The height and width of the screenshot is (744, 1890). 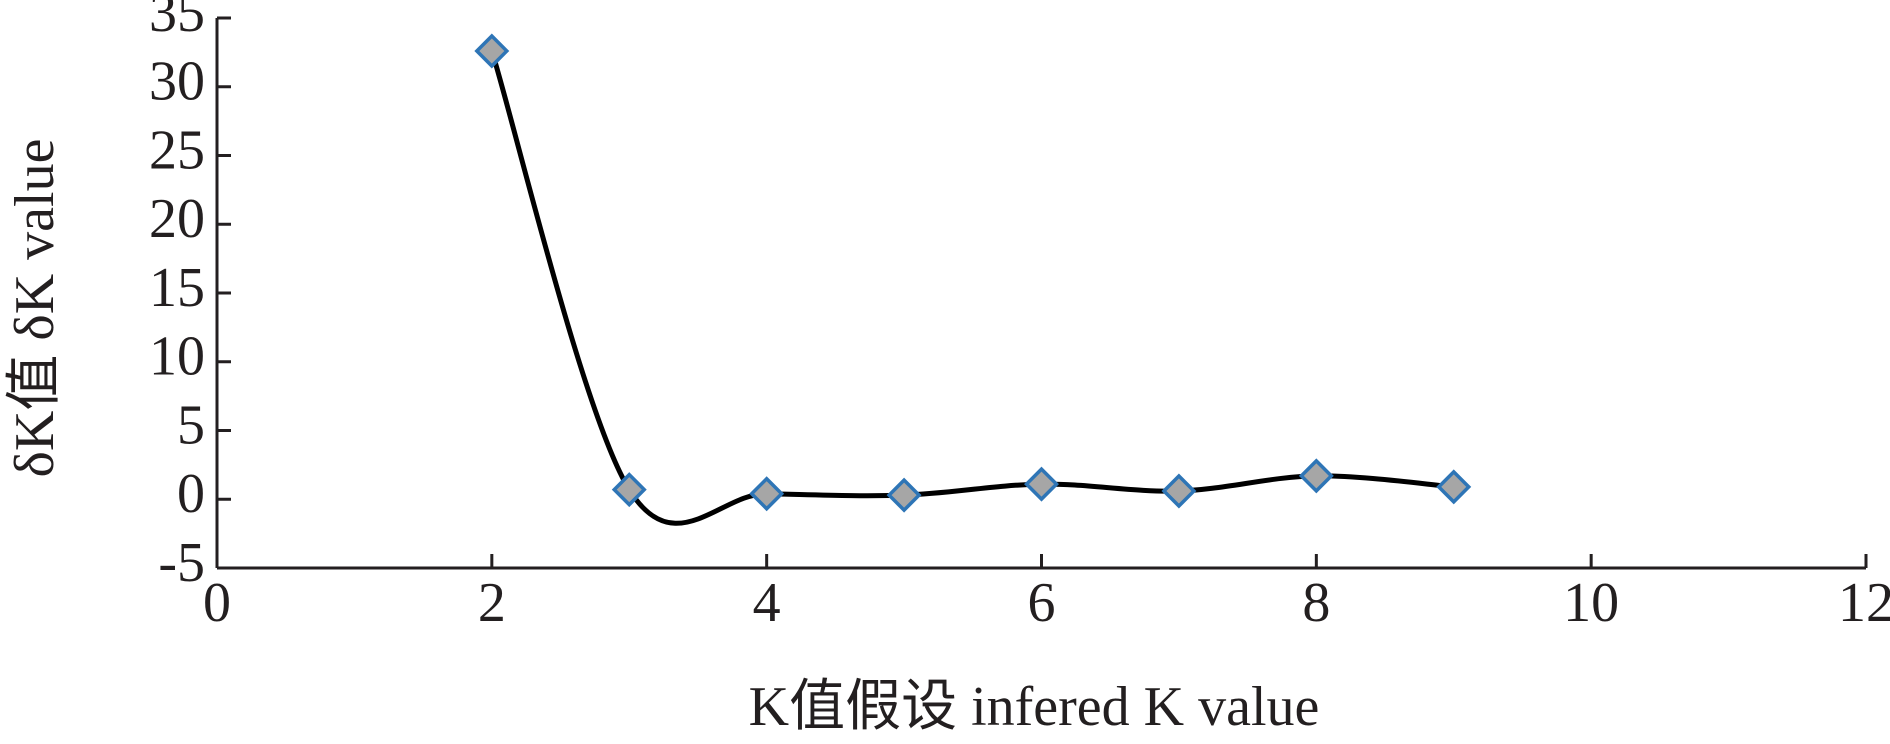 What do you see at coordinates (191, 494) in the screenshot?
I see `y-tick-label: 0` at bounding box center [191, 494].